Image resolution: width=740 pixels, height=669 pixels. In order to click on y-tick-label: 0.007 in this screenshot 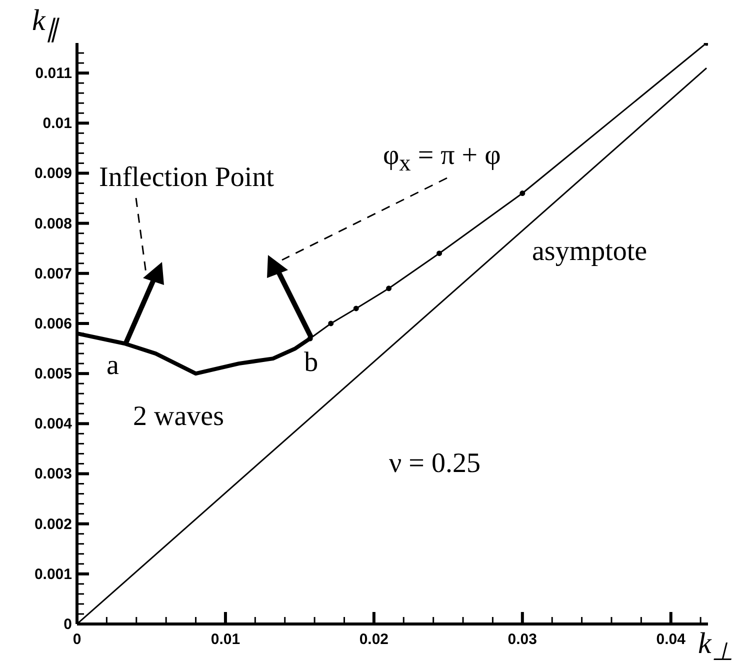, I will do `click(53, 273)`.